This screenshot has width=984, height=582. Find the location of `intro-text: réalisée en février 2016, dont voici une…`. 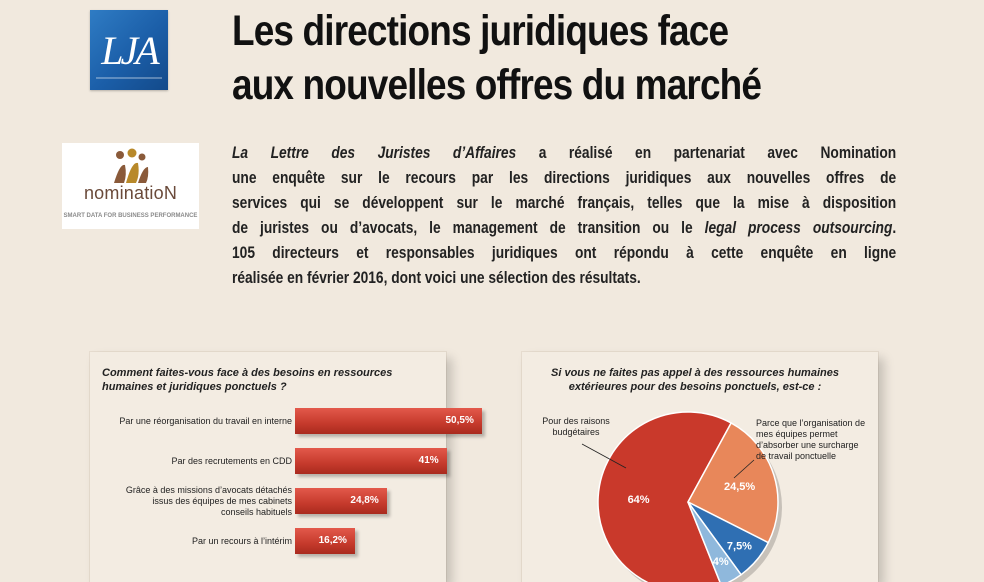

intro-text: réalisée en février 2016, dont voici une… is located at coordinates (436, 277).